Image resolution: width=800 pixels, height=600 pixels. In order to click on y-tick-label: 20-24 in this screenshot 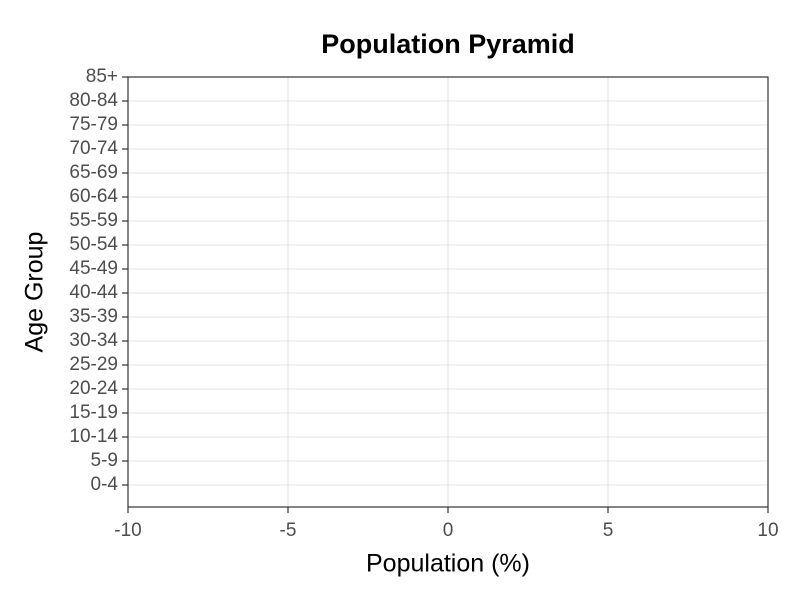, I will do `click(93, 388)`.